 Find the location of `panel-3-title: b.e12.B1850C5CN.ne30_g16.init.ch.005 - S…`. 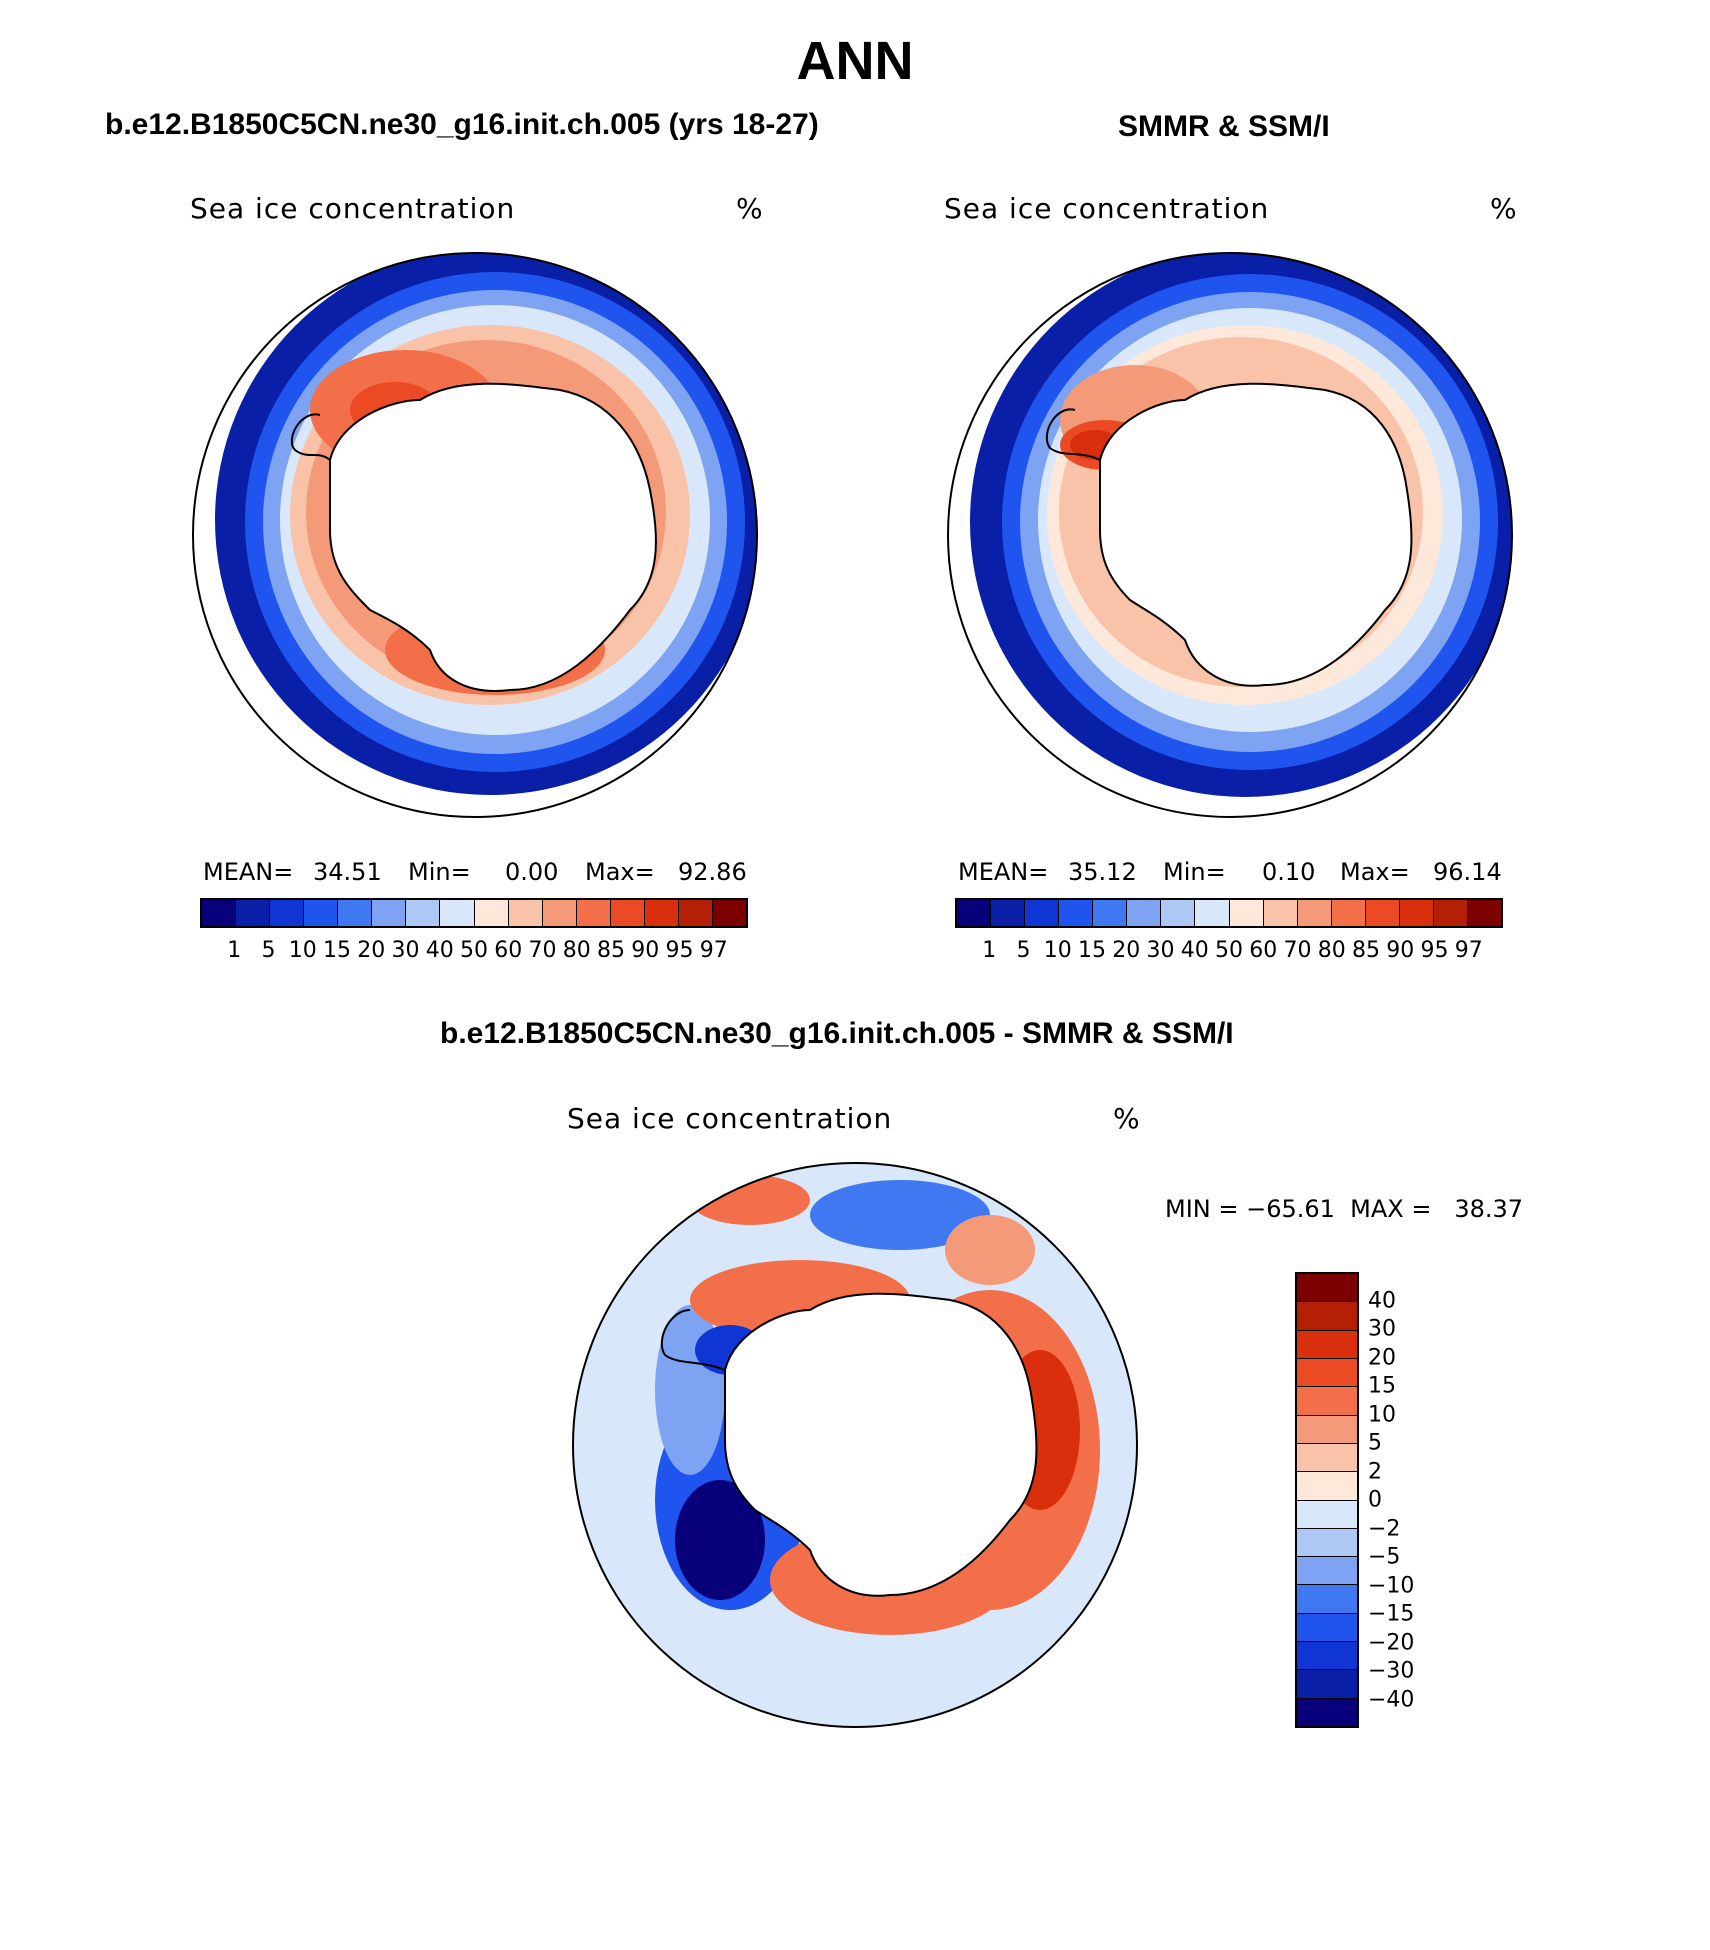

panel-3-title: b.e12.B1850C5CN.ne30_g16.init.ch.005 - S… is located at coordinates (837, 1033).